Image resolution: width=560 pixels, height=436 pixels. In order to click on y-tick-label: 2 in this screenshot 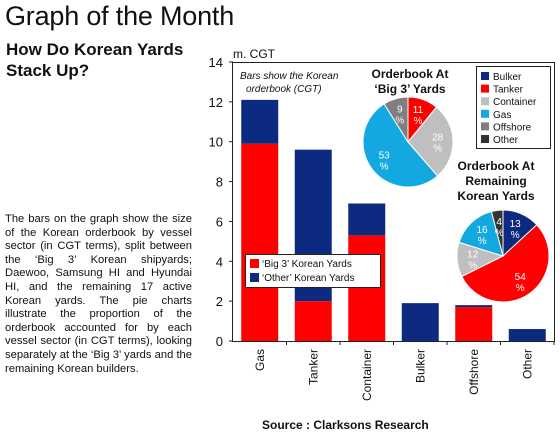, I will do `click(219, 301)`.